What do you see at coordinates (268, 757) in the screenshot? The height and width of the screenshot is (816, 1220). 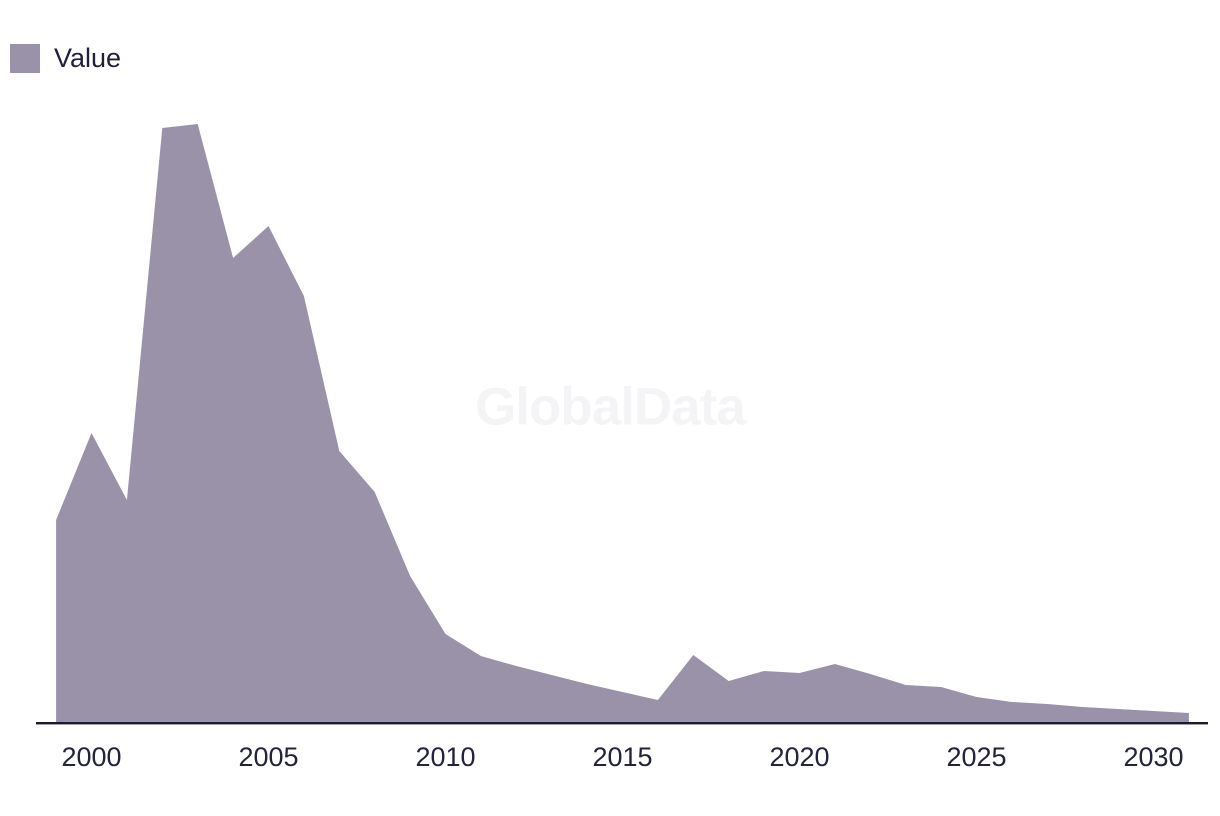 I see `x-axis-tick-label-2005: 2005` at bounding box center [268, 757].